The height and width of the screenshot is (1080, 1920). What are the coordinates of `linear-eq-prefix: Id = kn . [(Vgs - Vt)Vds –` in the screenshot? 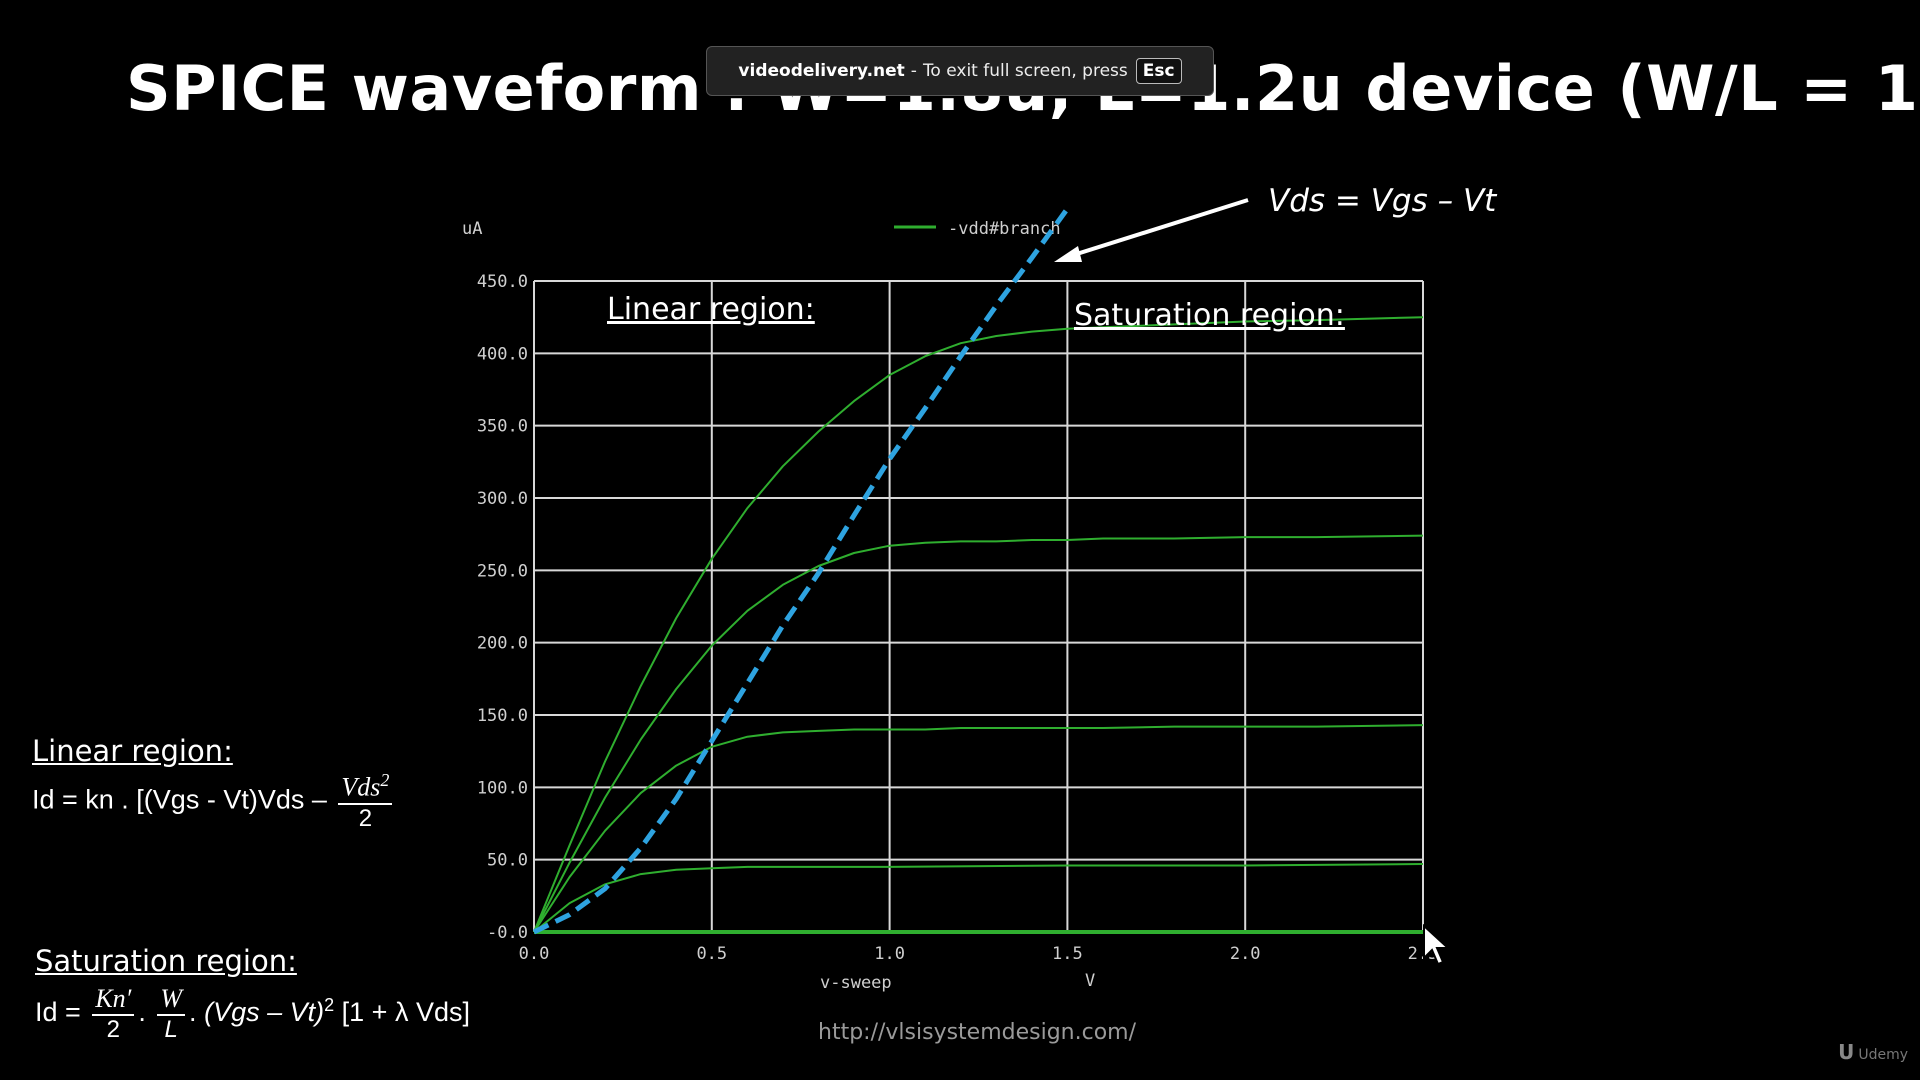 It's located at (179, 799).